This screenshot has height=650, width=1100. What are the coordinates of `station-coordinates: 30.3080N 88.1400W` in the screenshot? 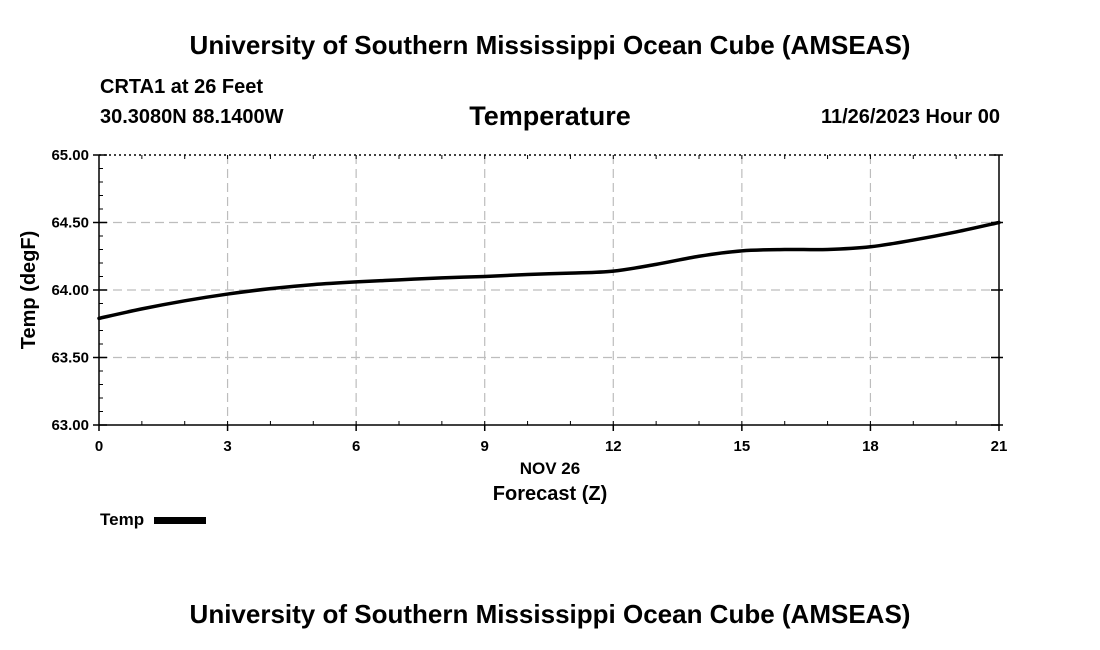 It's located at (192, 117).